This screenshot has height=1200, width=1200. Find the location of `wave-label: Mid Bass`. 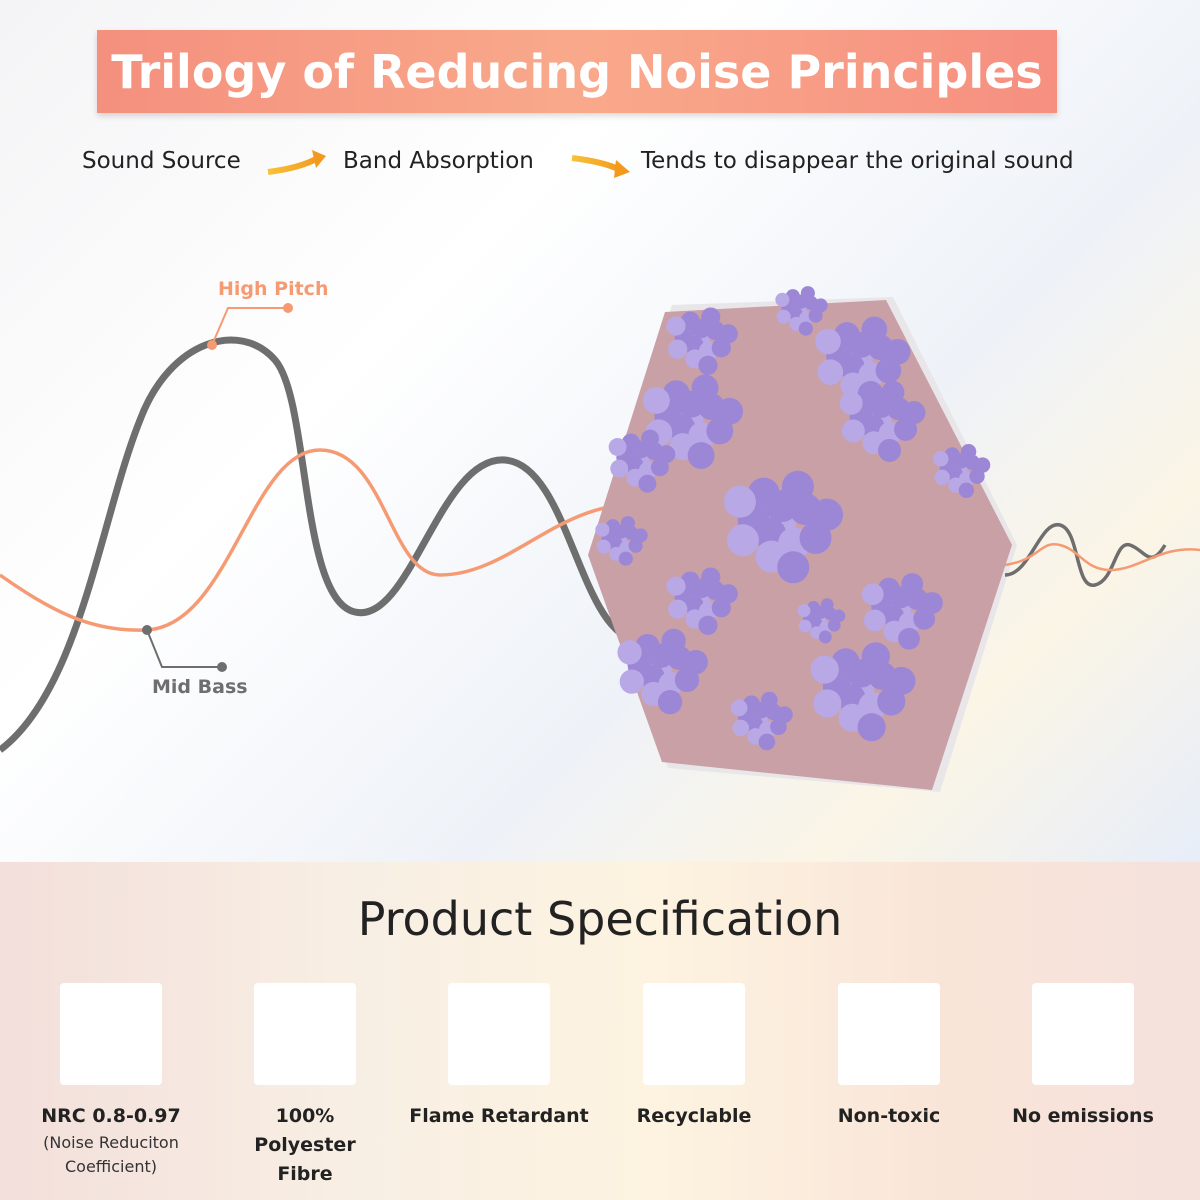

wave-label: Mid Bass is located at coordinates (200, 687).